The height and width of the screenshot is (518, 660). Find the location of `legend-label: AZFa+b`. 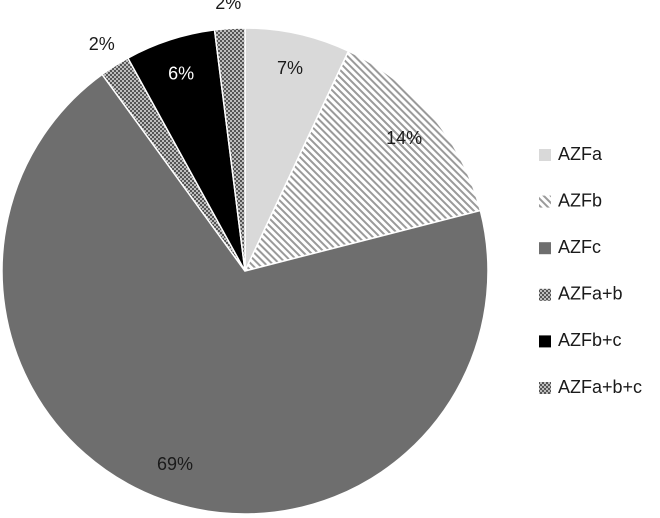

legend-label: AZFa+b is located at coordinates (590, 294).